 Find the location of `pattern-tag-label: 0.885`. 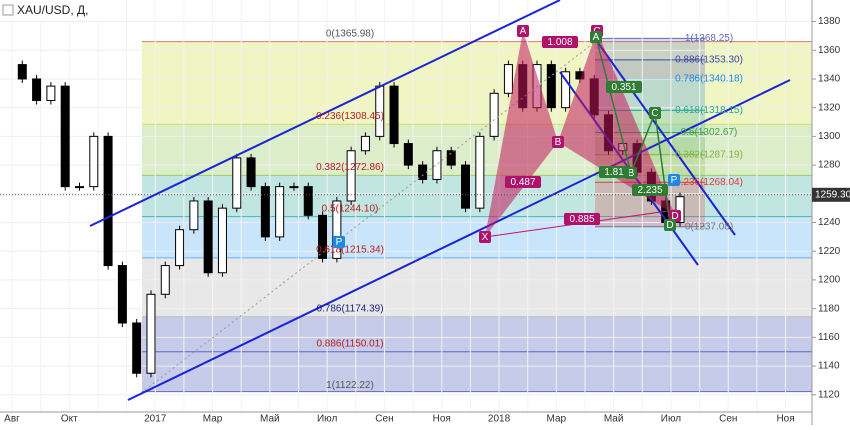

pattern-tag-label: 0.885 is located at coordinates (581, 219).